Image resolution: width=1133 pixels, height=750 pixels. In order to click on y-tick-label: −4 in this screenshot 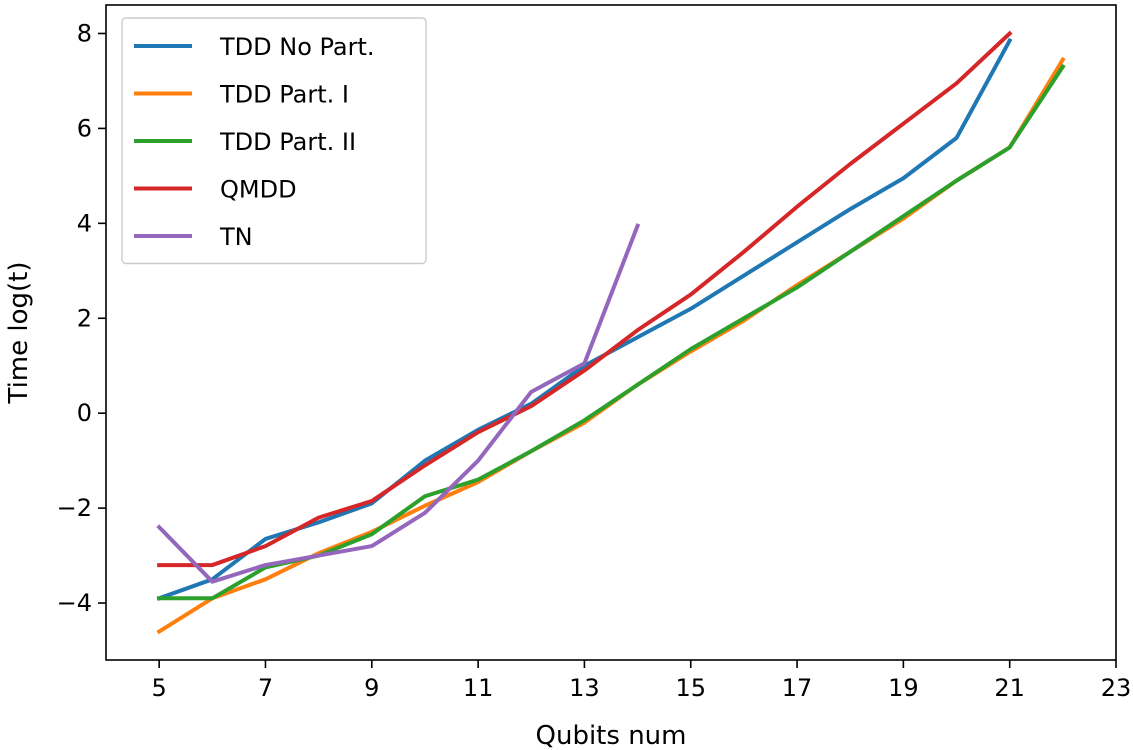, I will do `click(74, 603)`.